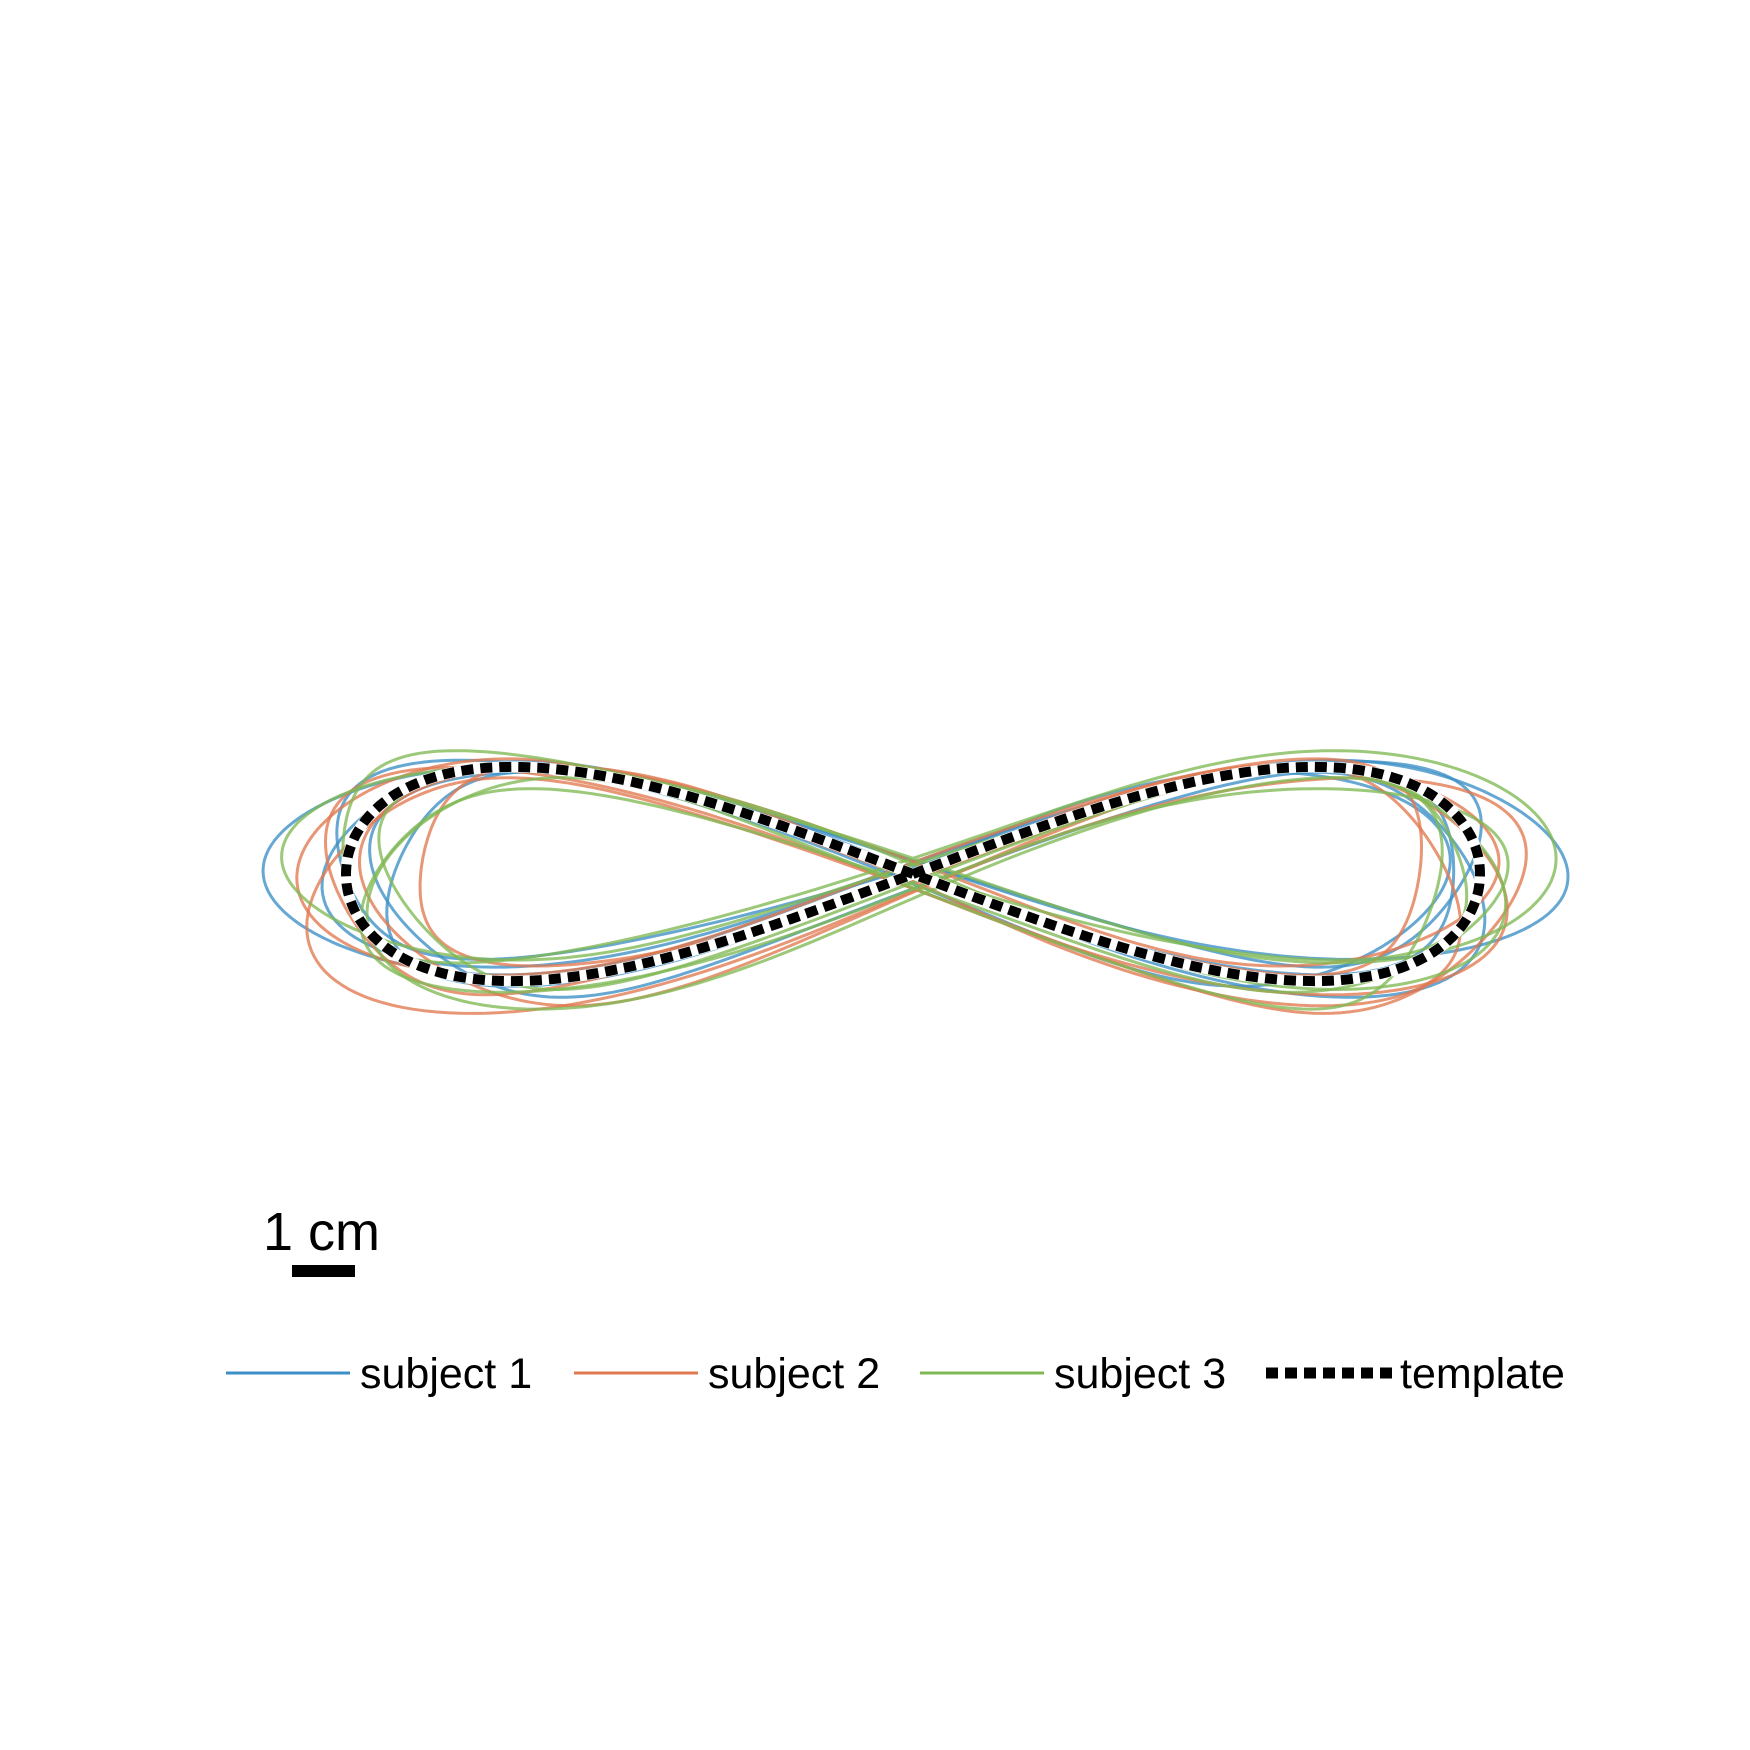  Describe the element at coordinates (895, 1374) in the screenshot. I see `legend: subject 1 subject 2 subject 3 template` at that location.